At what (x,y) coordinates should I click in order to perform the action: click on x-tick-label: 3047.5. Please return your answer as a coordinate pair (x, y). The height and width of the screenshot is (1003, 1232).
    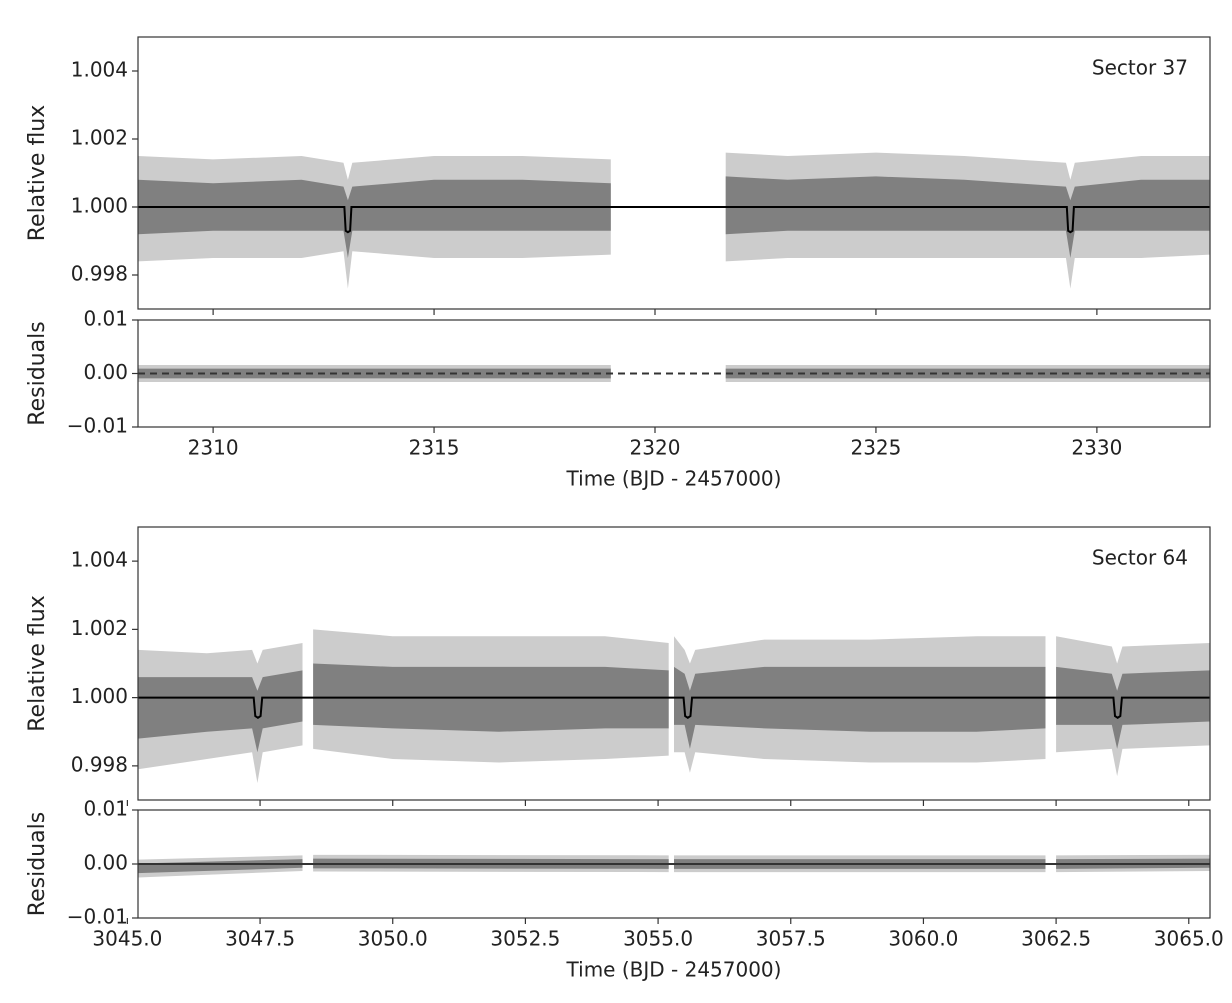
    Looking at the image, I should click on (260, 939).